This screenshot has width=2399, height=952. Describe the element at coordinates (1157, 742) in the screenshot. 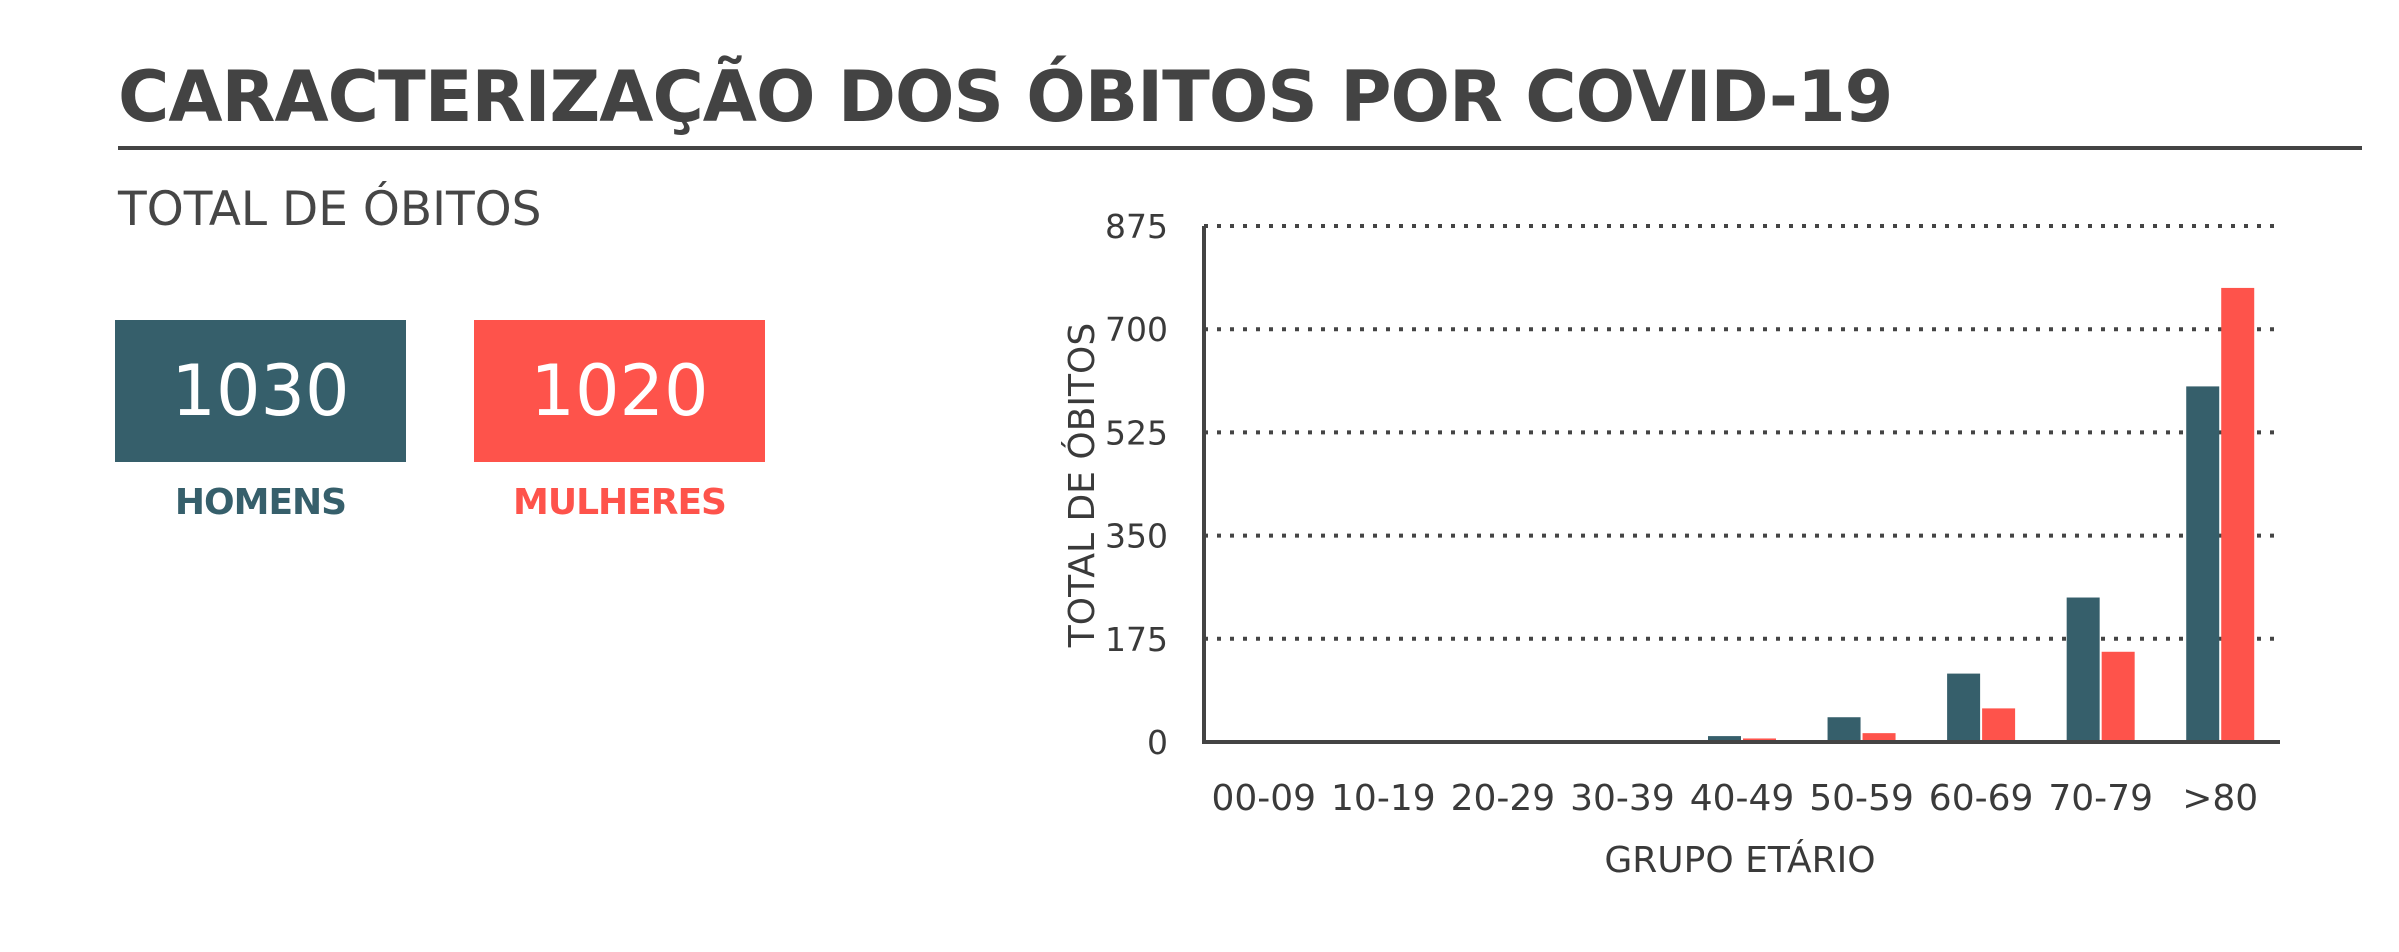

I see `y-tick-label: 0` at that location.